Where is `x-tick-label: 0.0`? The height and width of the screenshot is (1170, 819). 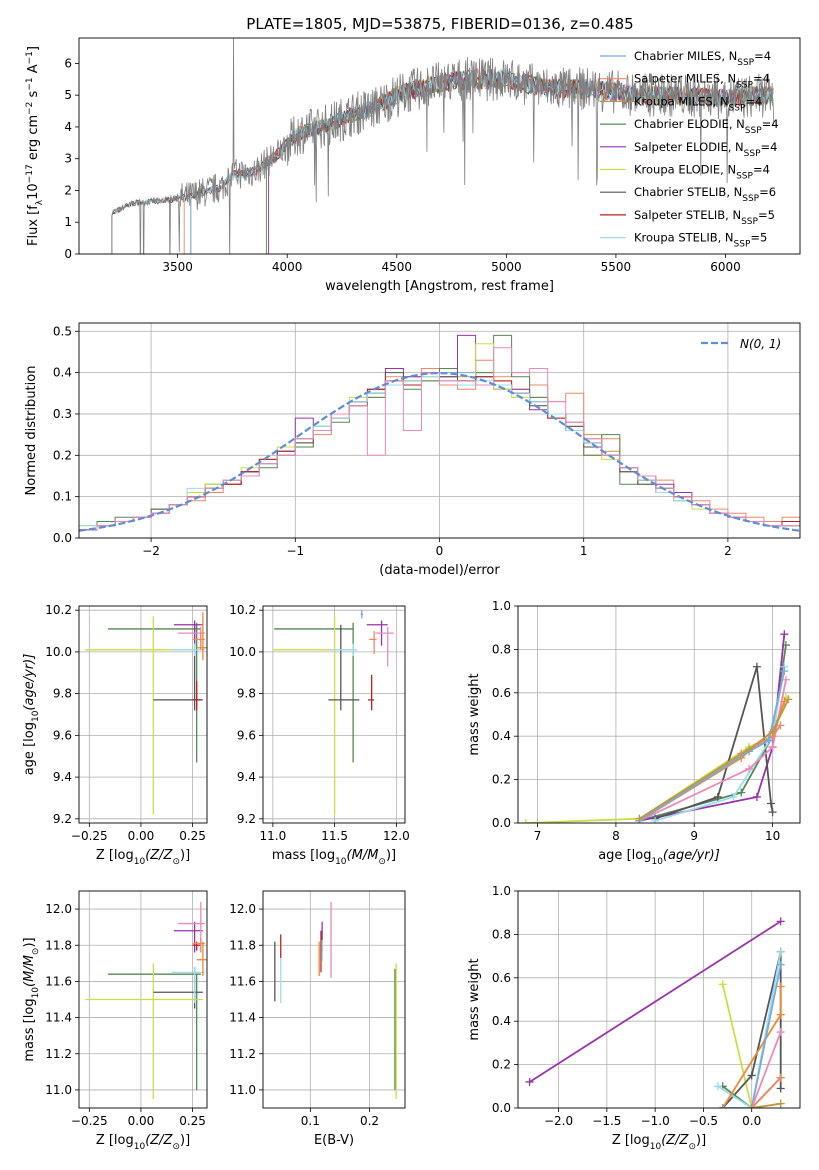 x-tick-label: 0.0 is located at coordinates (751, 1121).